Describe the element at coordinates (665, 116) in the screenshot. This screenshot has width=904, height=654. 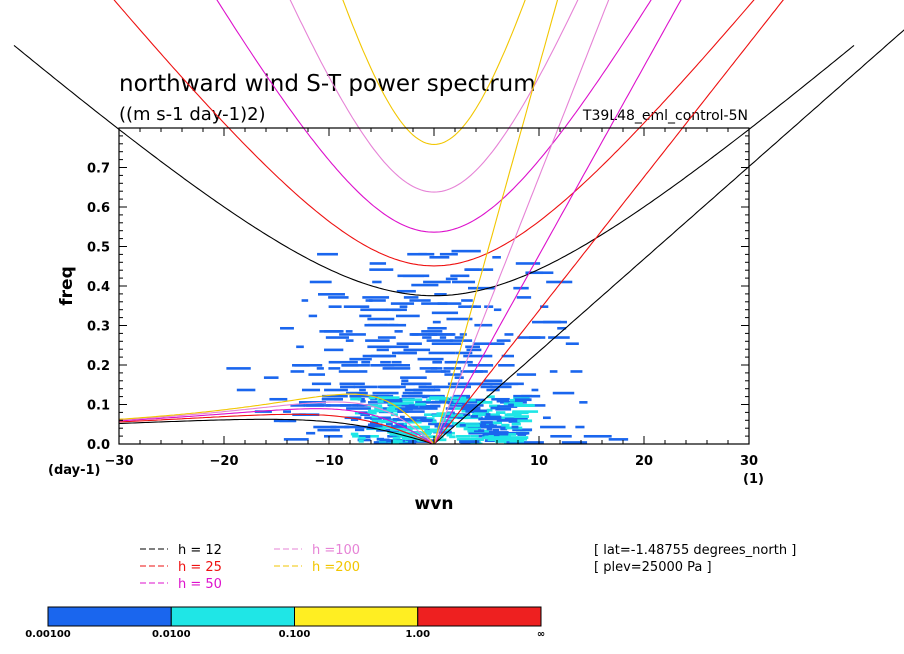
I see `run-label: T39L48_eml_control-5N` at that location.